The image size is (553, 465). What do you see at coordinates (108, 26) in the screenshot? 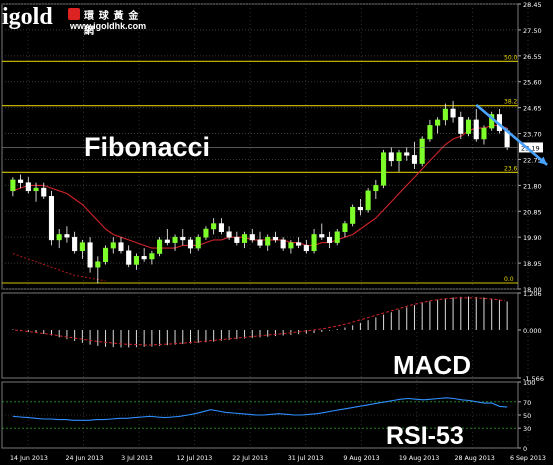
I see `logo-url: www.igoldhk.com` at bounding box center [108, 26].